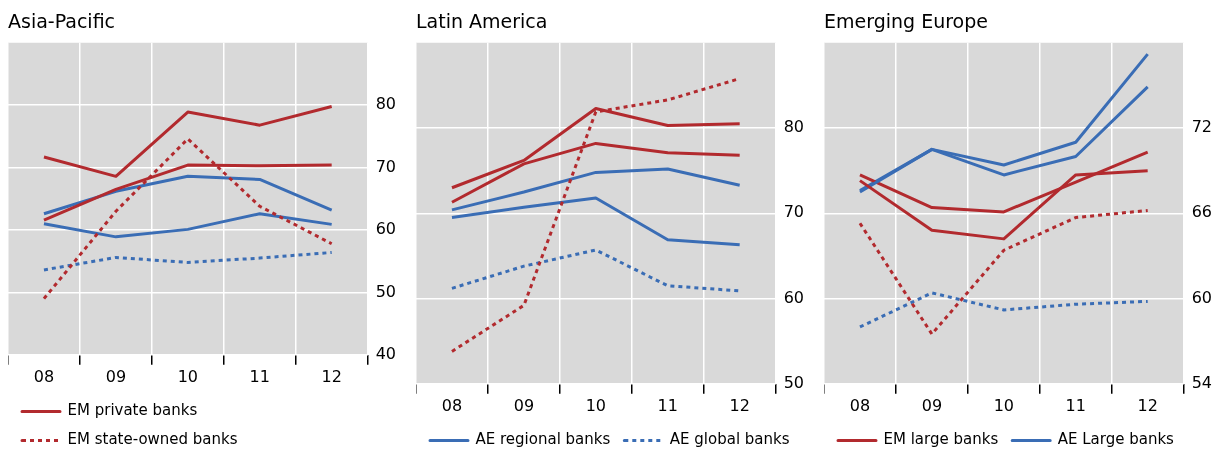 This screenshot has height=468, width=1231. I want to click on legend-label: AE Large banks, so click(1116, 439).